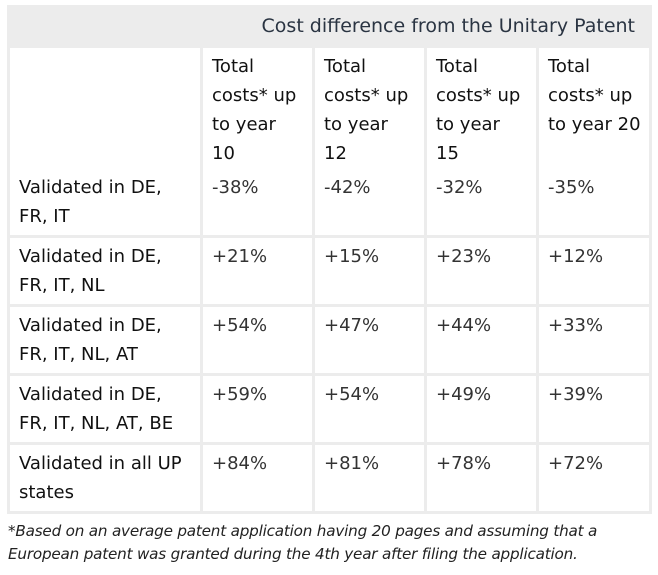 This screenshot has width=658, height=575. I want to click on header-cell-empty, so click(105, 108).